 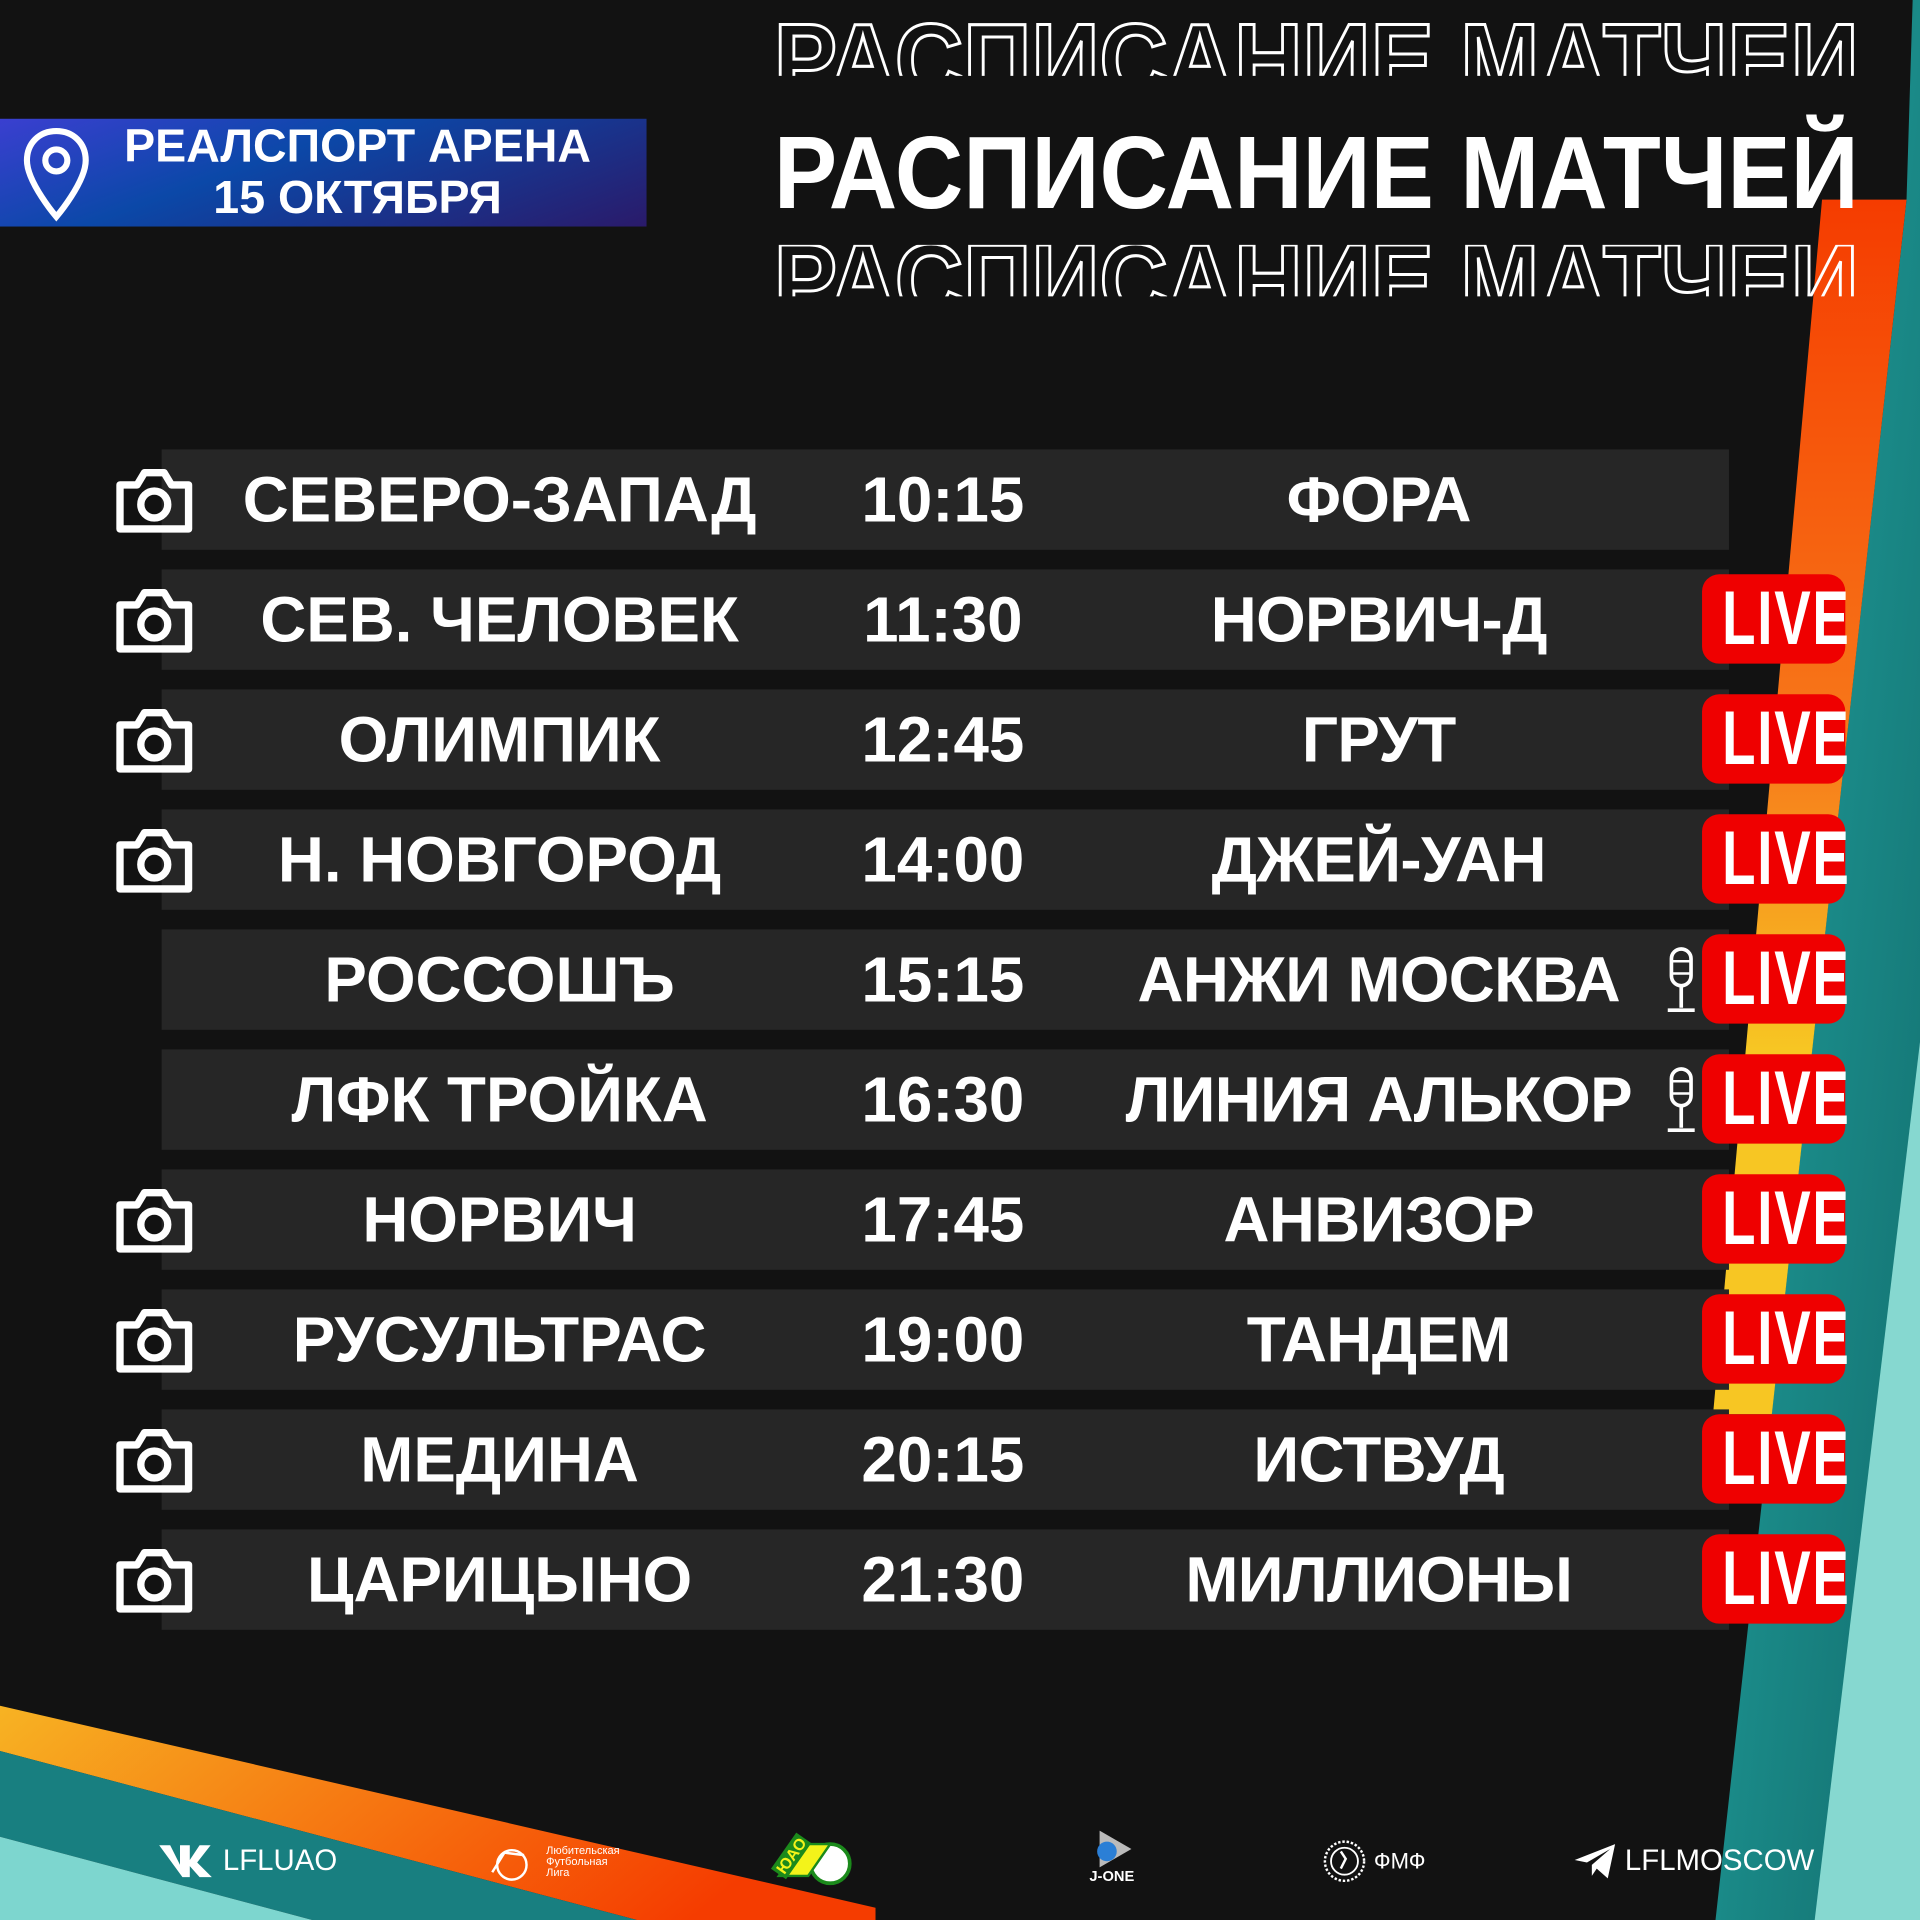 I want to click on match-time: 10:15, so click(x=943, y=501).